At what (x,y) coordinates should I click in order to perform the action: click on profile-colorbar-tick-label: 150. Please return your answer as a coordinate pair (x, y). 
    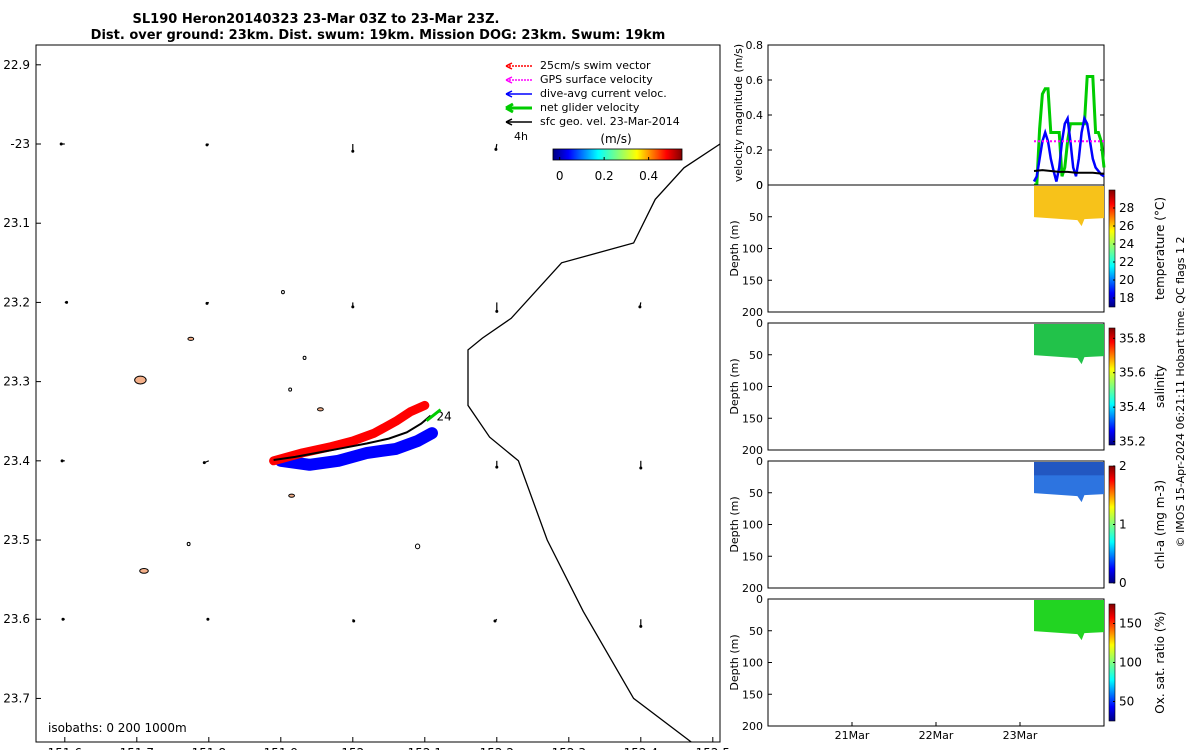
    Looking at the image, I should click on (1130, 624).